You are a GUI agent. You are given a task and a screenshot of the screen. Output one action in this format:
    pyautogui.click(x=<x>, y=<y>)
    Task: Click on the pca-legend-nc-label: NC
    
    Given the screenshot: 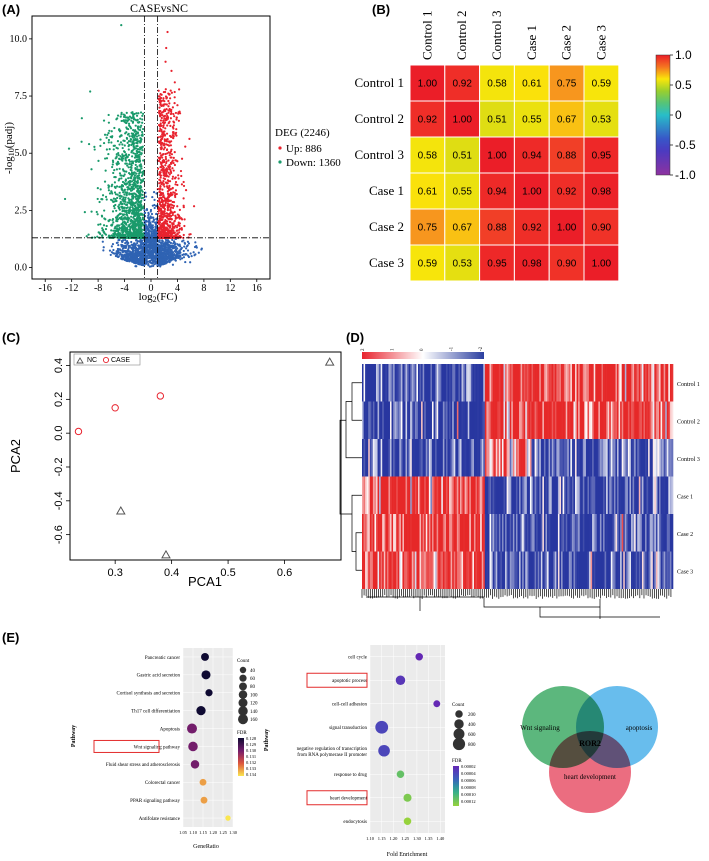 What is the action you would take?
    pyautogui.click(x=92, y=360)
    